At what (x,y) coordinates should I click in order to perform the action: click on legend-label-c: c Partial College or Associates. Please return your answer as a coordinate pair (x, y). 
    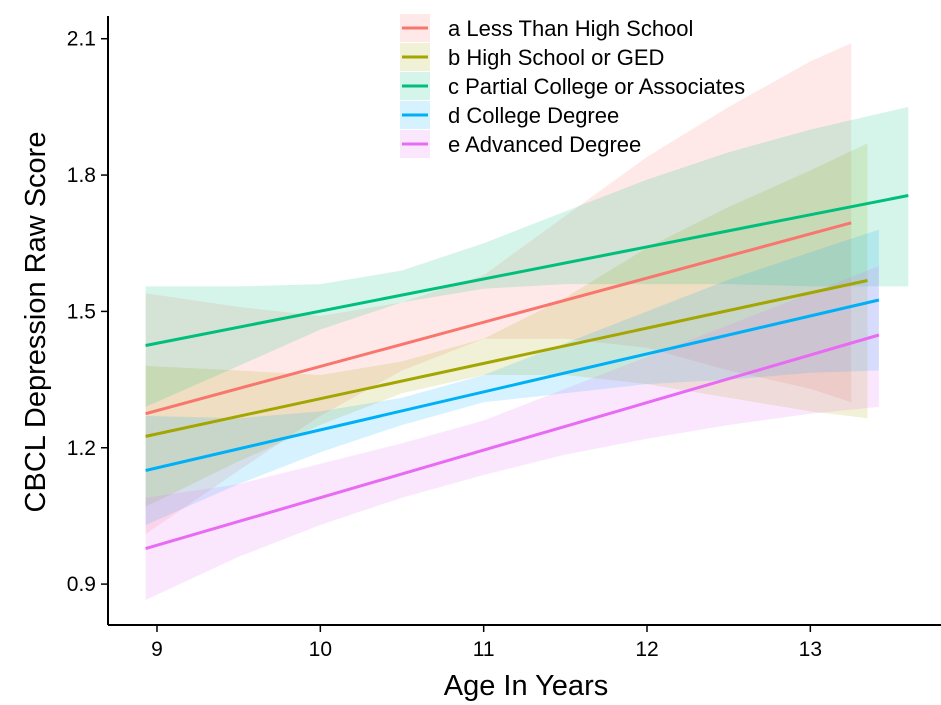
    Looking at the image, I should click on (596, 86).